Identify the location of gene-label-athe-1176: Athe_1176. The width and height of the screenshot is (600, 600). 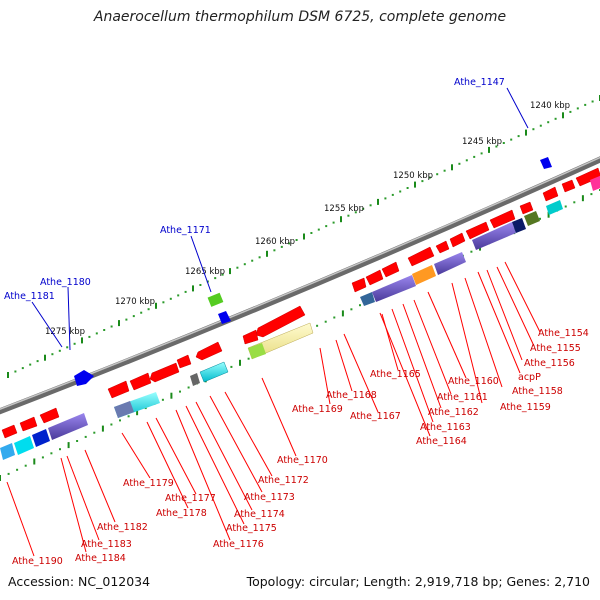
(238, 544).